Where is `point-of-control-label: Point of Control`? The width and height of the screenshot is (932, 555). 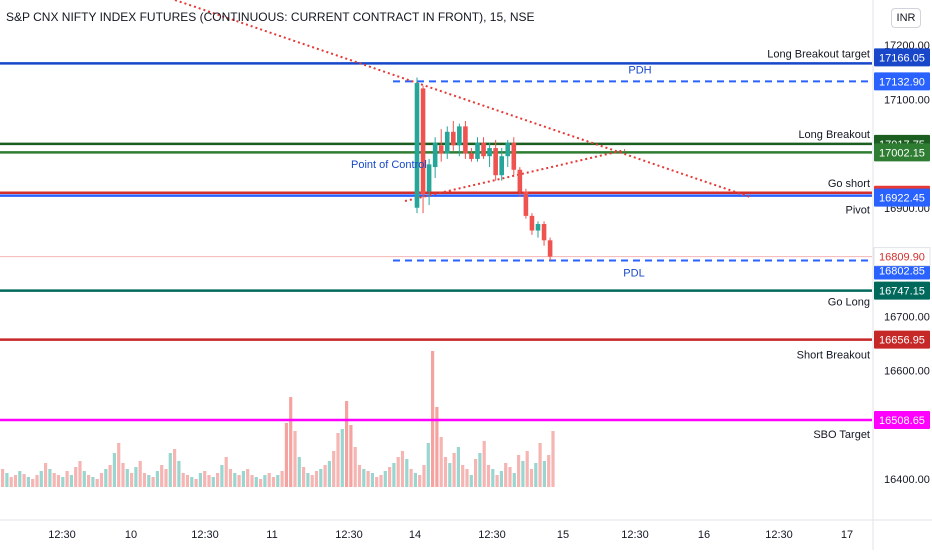
point-of-control-label: Point of Control is located at coordinates (389, 165).